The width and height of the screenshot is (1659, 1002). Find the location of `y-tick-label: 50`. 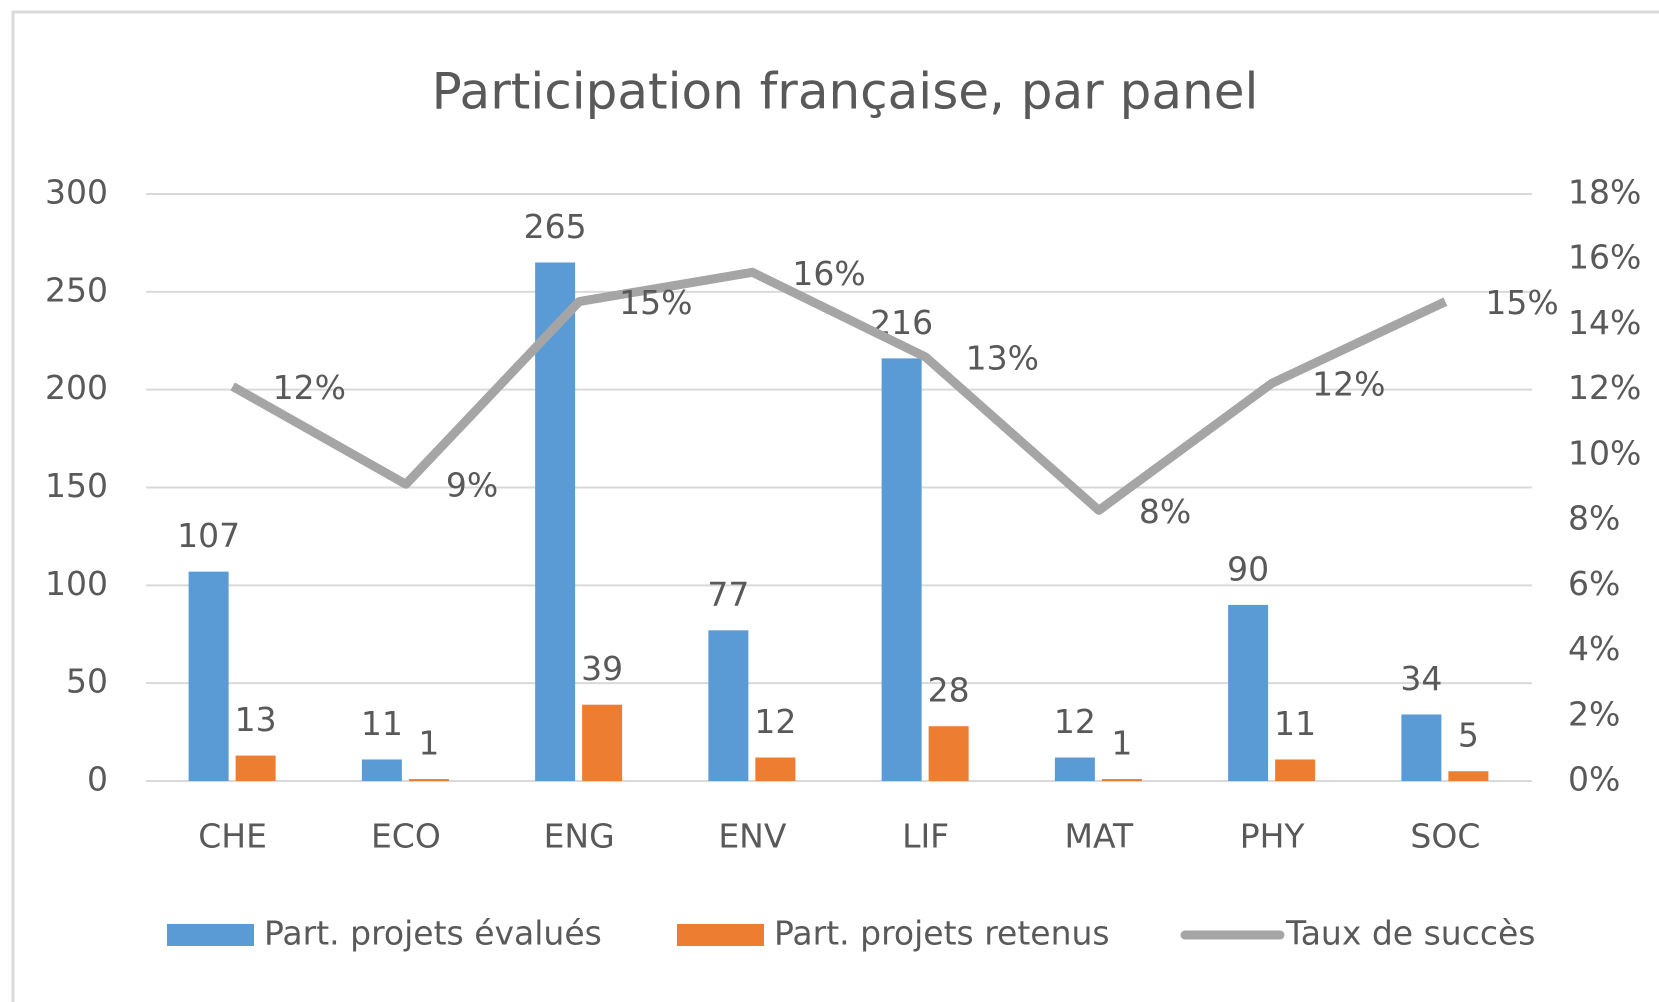

y-tick-label: 50 is located at coordinates (87, 681).